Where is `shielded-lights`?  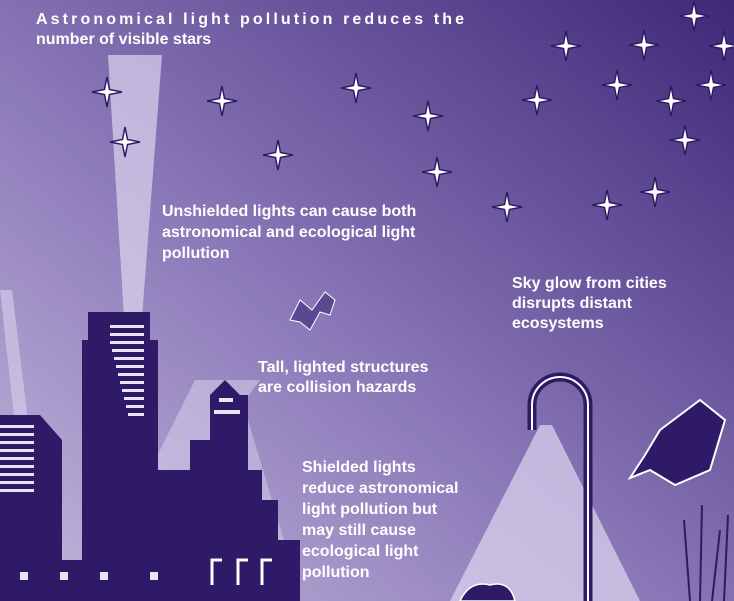
shielded-lights is located at coordinates (241, 571).